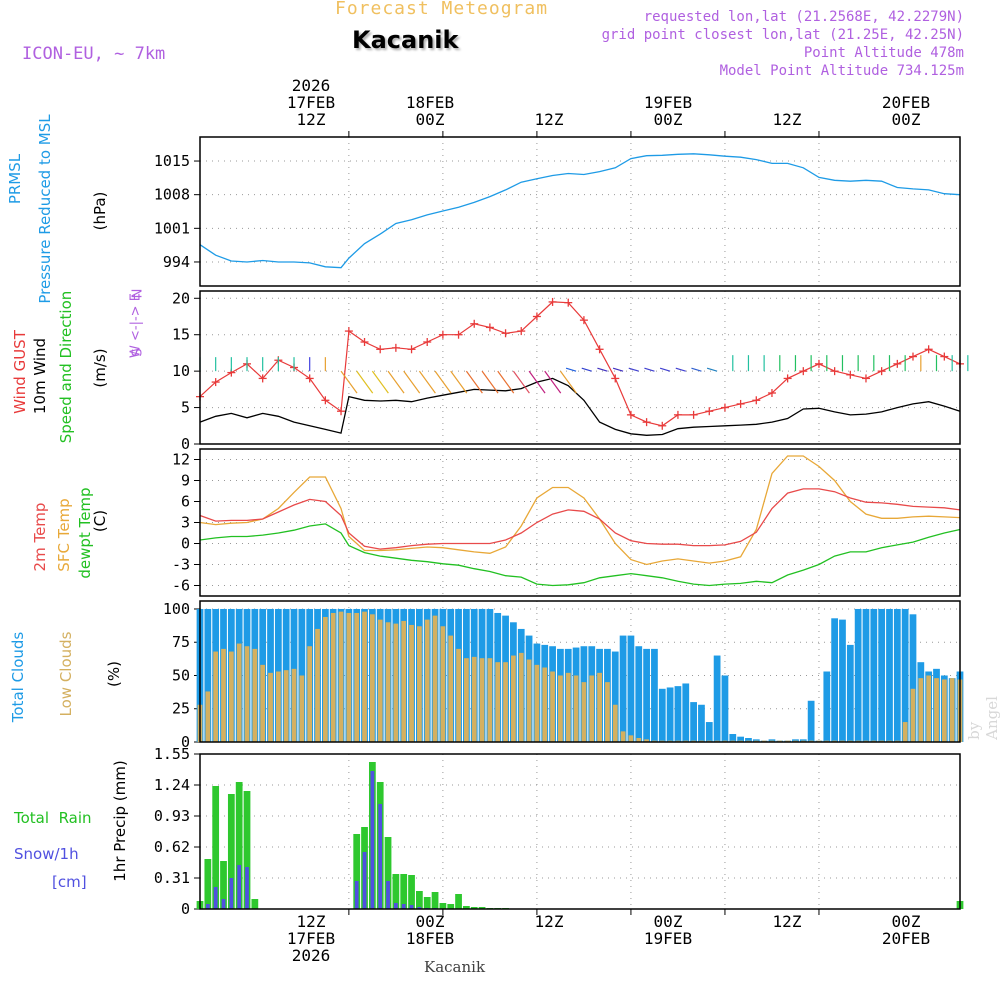 The width and height of the screenshot is (1000, 1000). I want to click on point-altitude: Point Altitude 478m, so click(883, 53).